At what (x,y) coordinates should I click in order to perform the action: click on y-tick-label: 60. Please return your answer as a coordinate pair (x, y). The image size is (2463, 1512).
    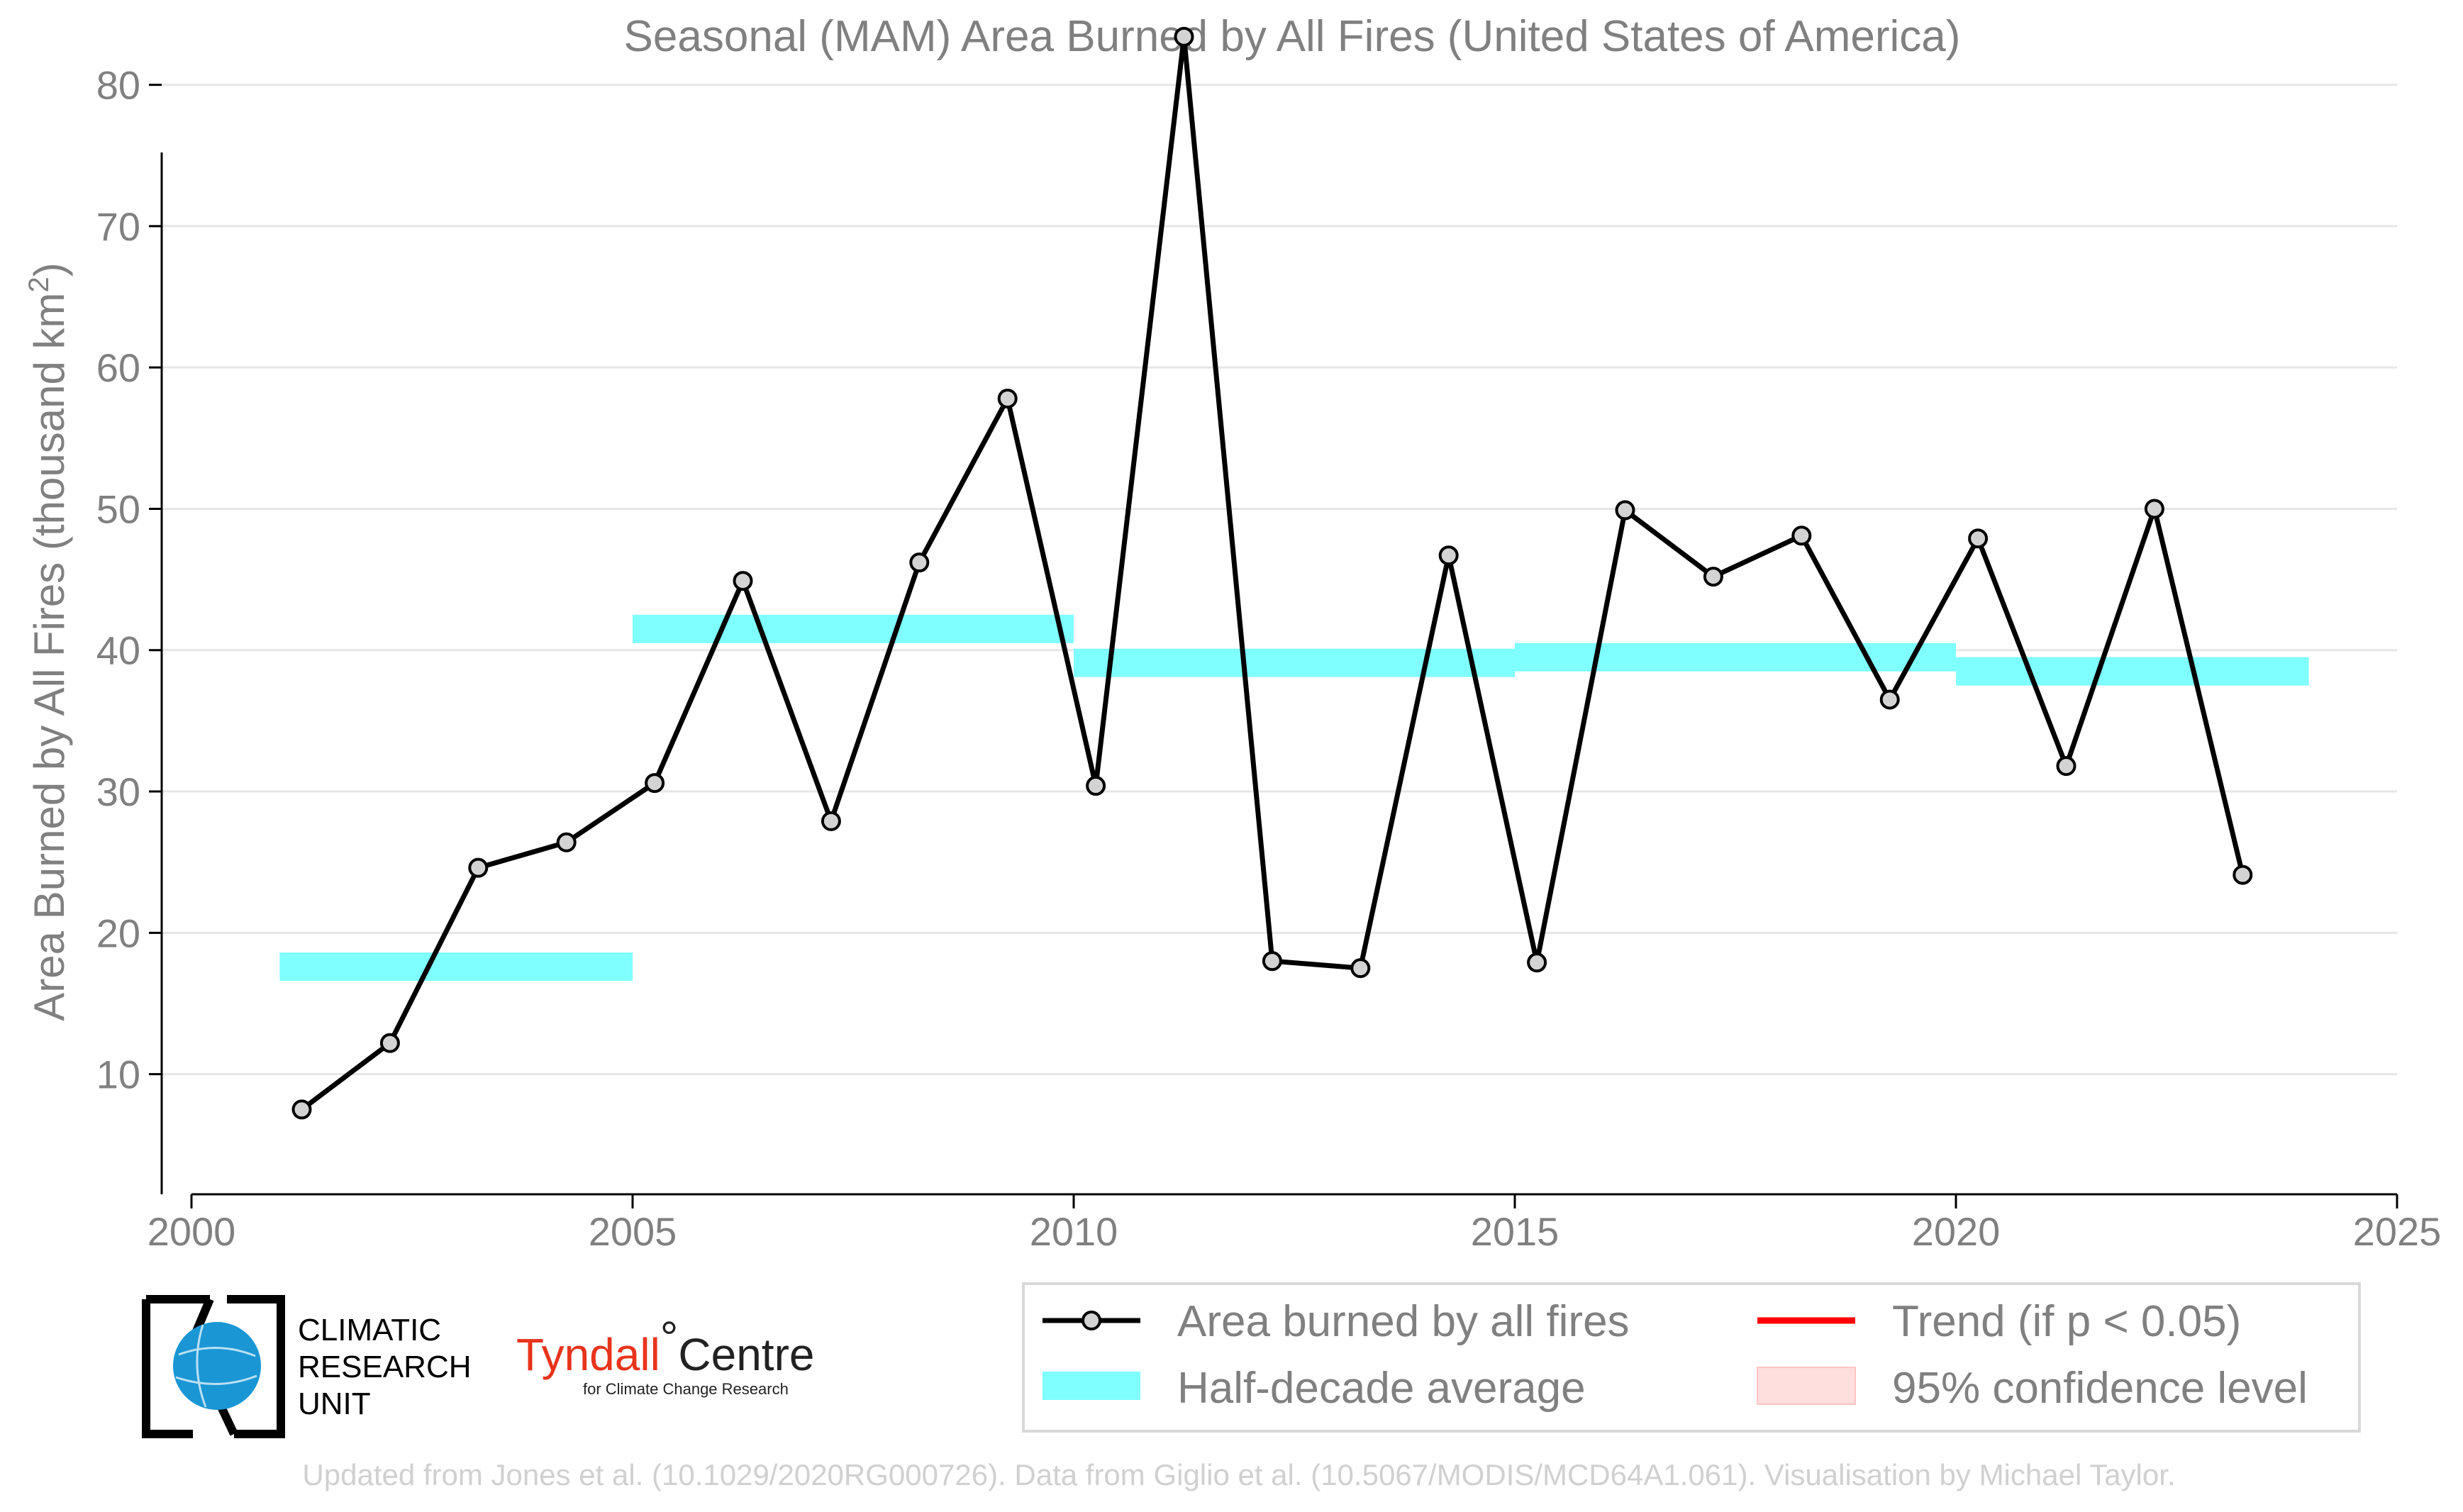
    Looking at the image, I should click on (118, 367).